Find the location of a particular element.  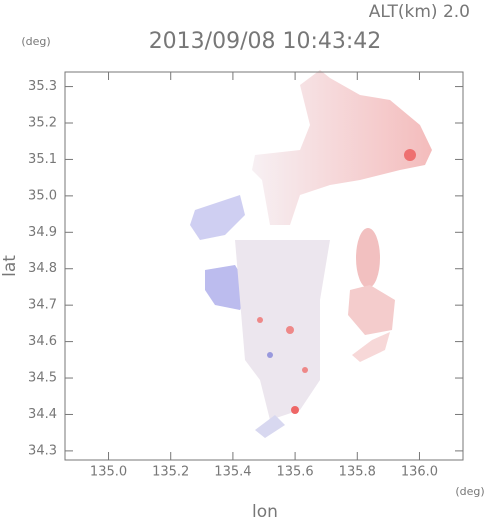

x-tick-label: 135.0 is located at coordinates (108, 472).